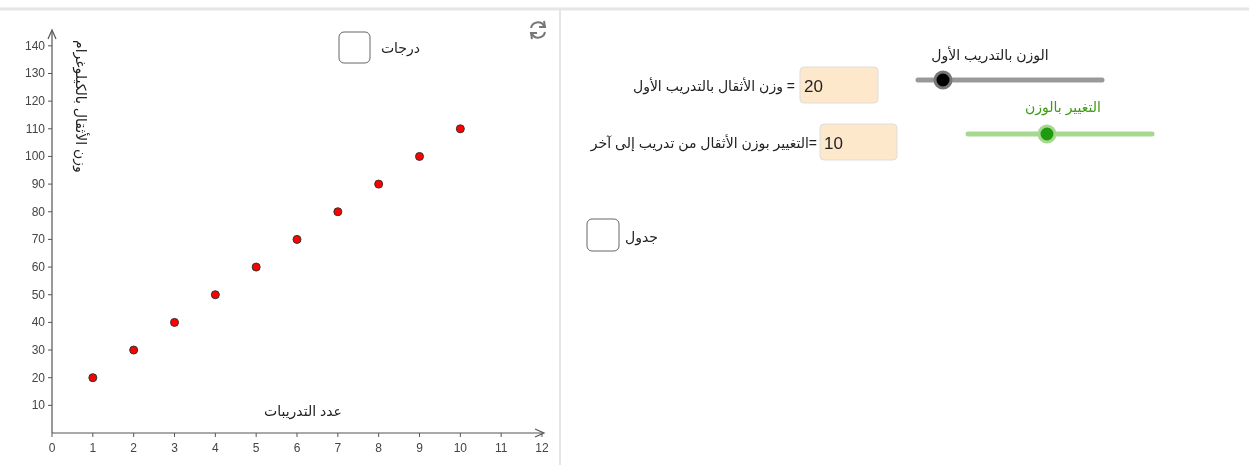 This screenshot has height=465, width=1249. I want to click on text: 10, so click(833, 143).